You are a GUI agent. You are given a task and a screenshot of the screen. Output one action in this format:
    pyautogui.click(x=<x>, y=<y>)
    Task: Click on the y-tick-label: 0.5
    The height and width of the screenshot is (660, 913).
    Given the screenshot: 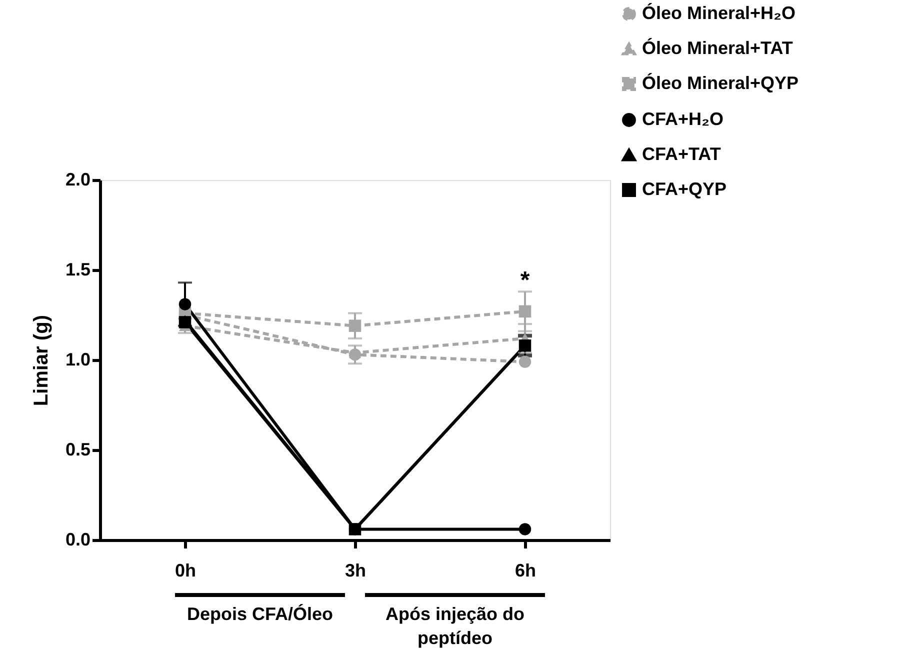 What is the action you would take?
    pyautogui.click(x=77, y=450)
    